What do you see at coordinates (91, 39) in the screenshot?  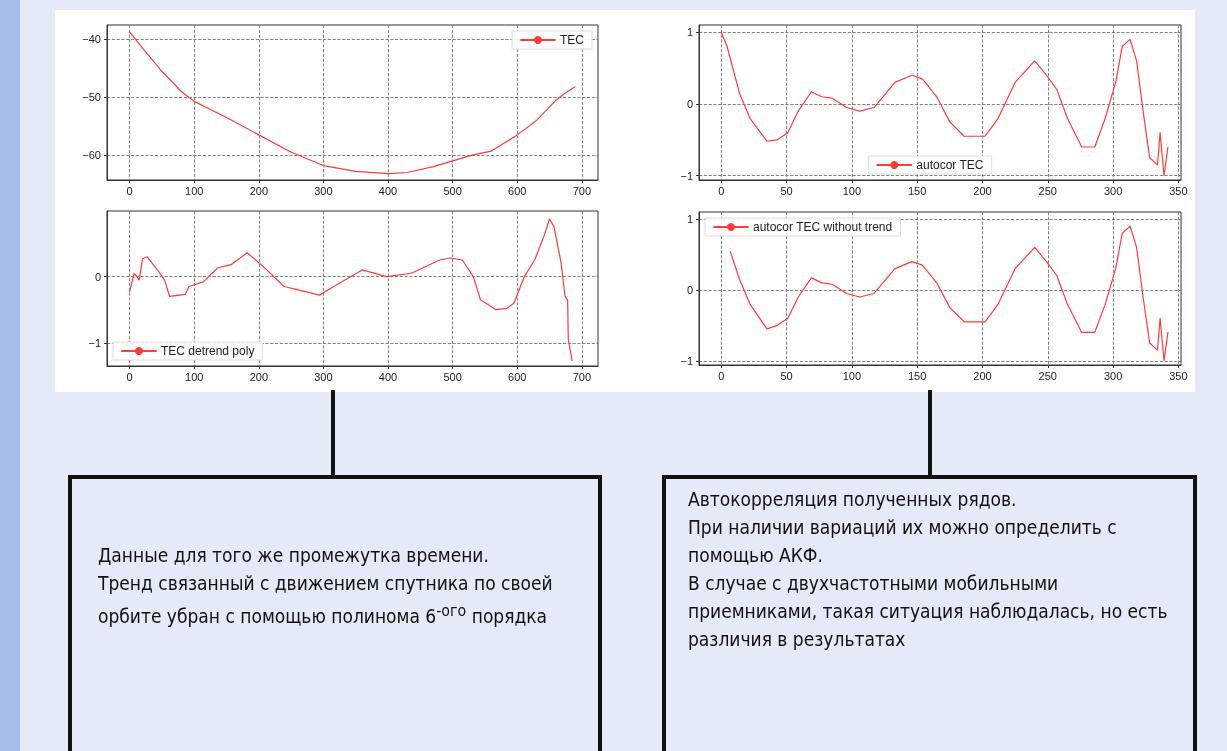 I see `y-tick-label: −40` at bounding box center [91, 39].